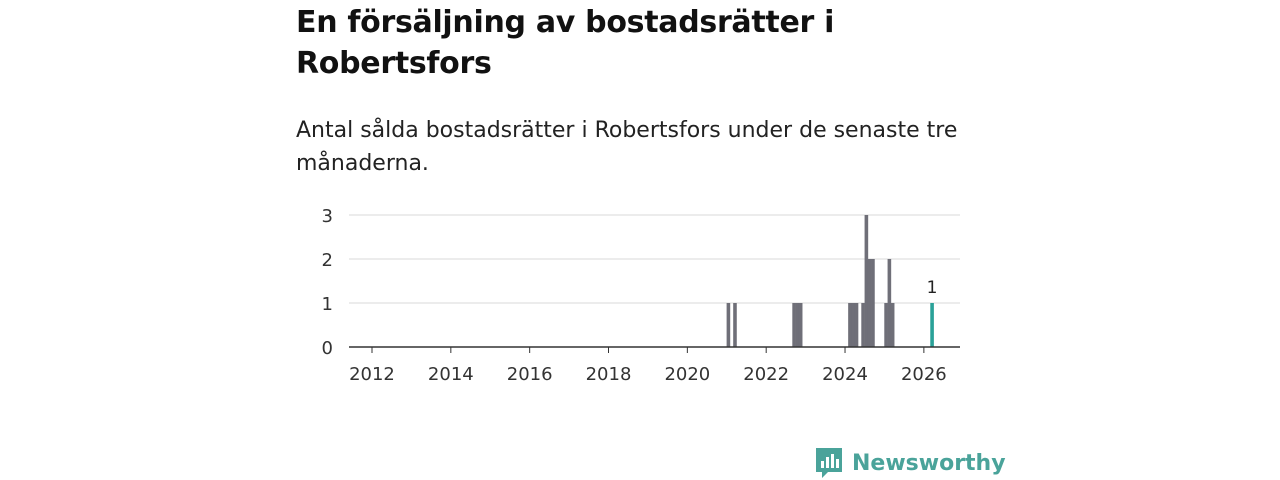  Describe the element at coordinates (530, 374) in the screenshot. I see `x-tick-label: 2016` at that location.